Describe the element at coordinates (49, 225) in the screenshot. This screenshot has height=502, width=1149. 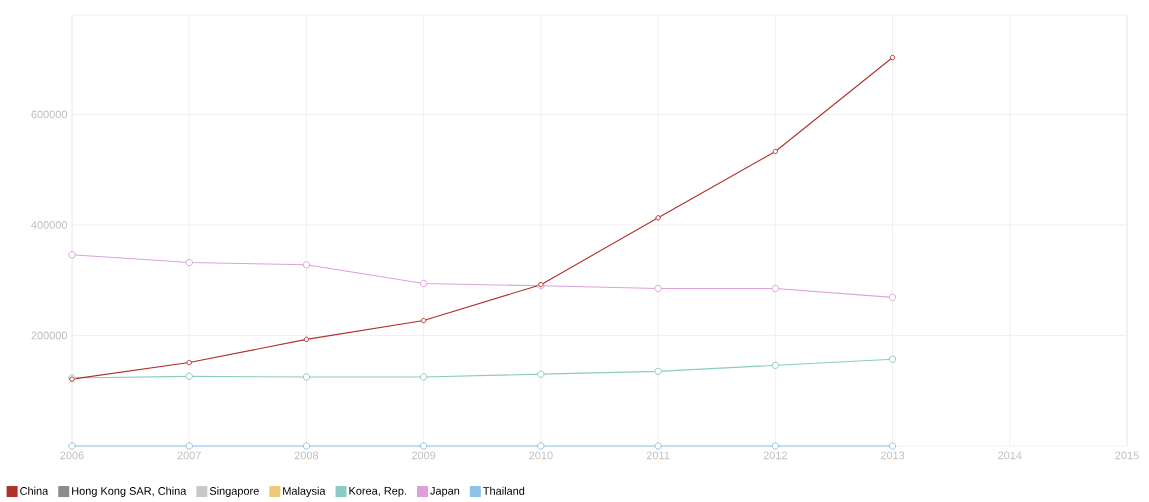
I see `y-tick-label: 400000` at that location.